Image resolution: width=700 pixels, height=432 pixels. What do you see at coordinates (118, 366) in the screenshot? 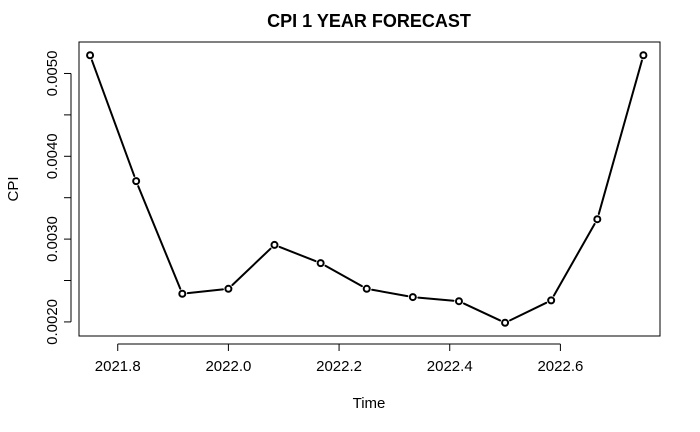
I see `x-tick-label: 2021.8` at bounding box center [118, 366].